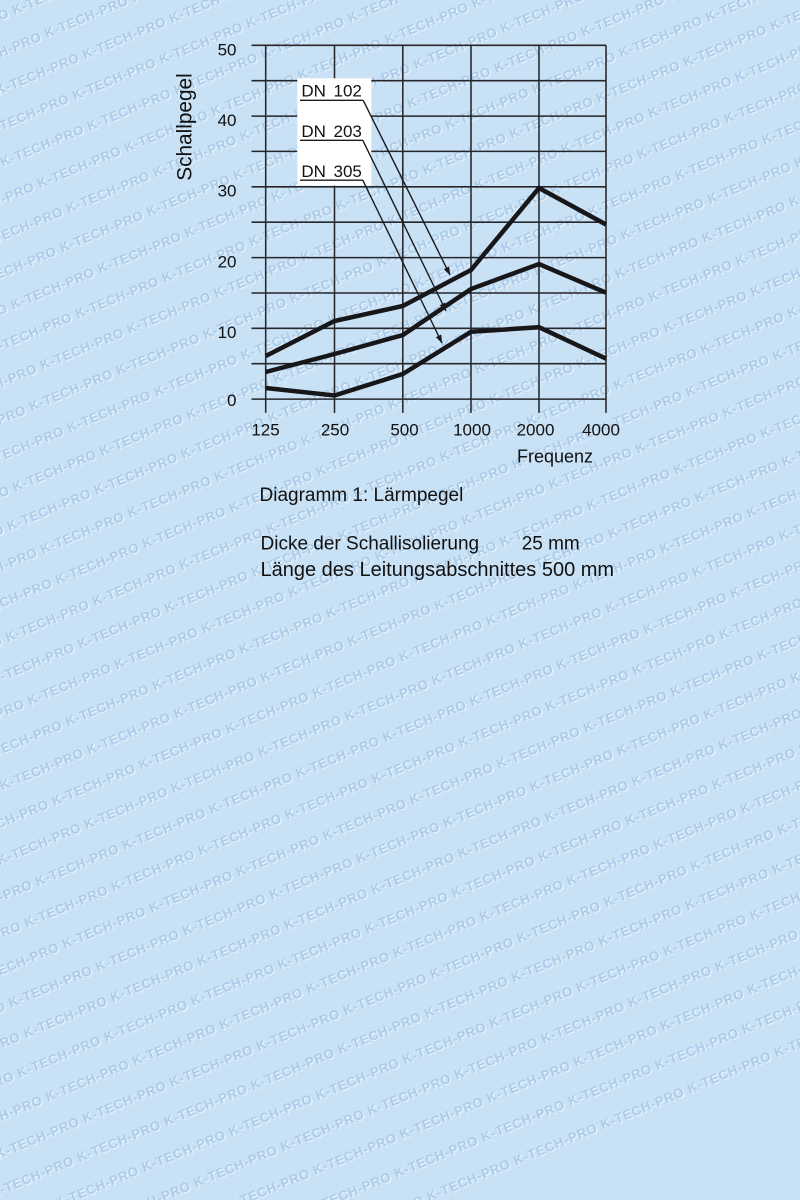 Image resolution: width=800 pixels, height=1200 pixels. Describe the element at coordinates (335, 429) in the screenshot. I see `svg-text: 250` at that location.